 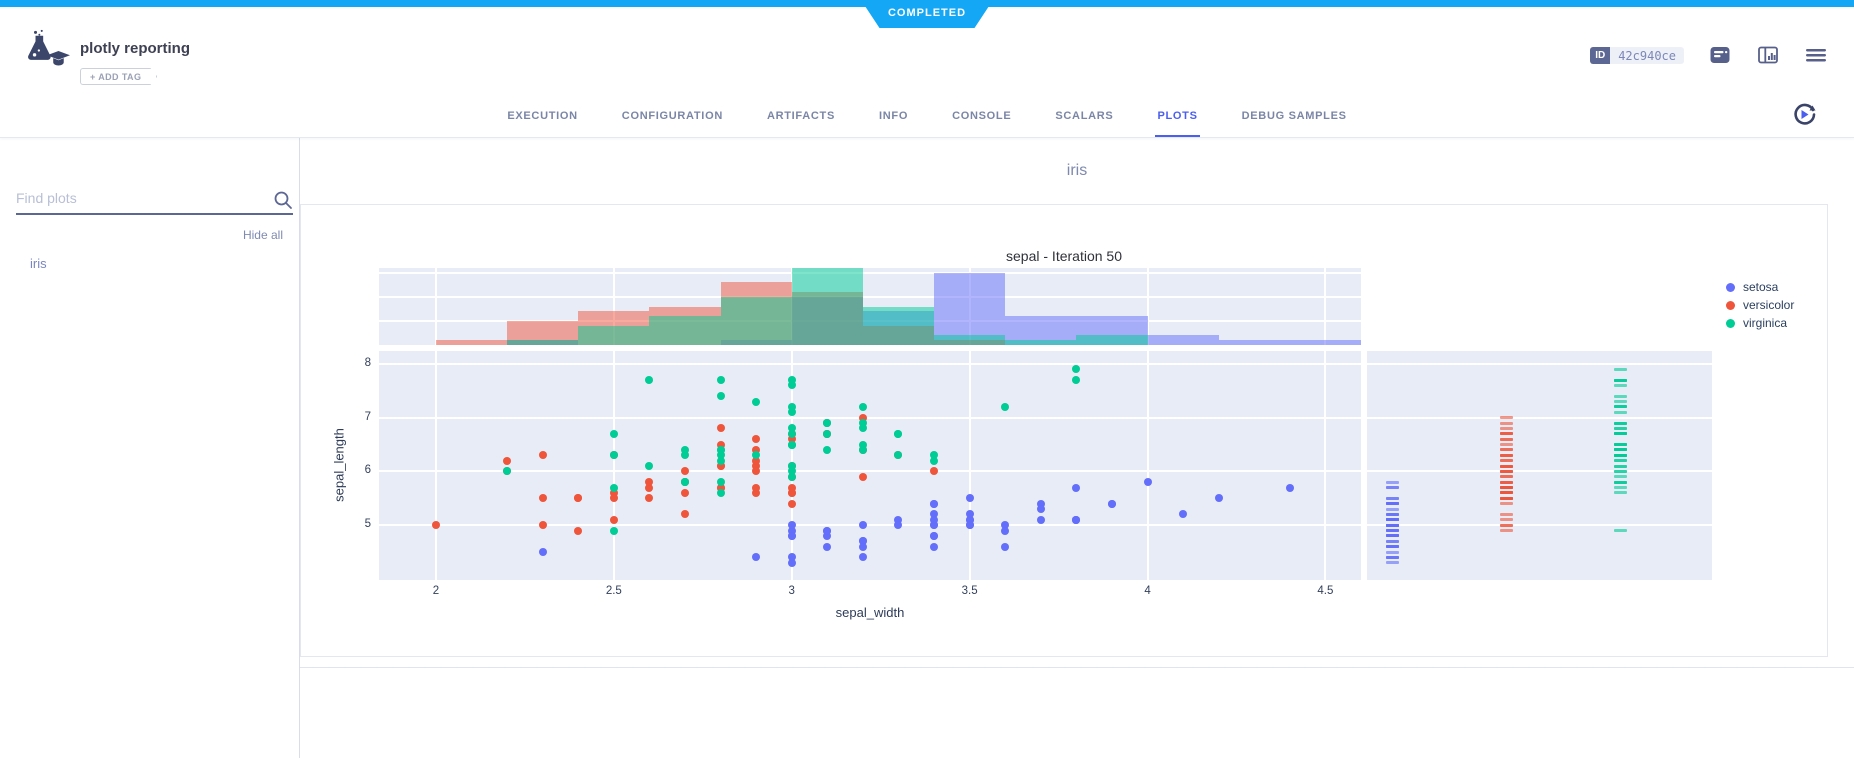 I want to click on legend-item-versicolor: versicolor, so click(x=1760, y=305).